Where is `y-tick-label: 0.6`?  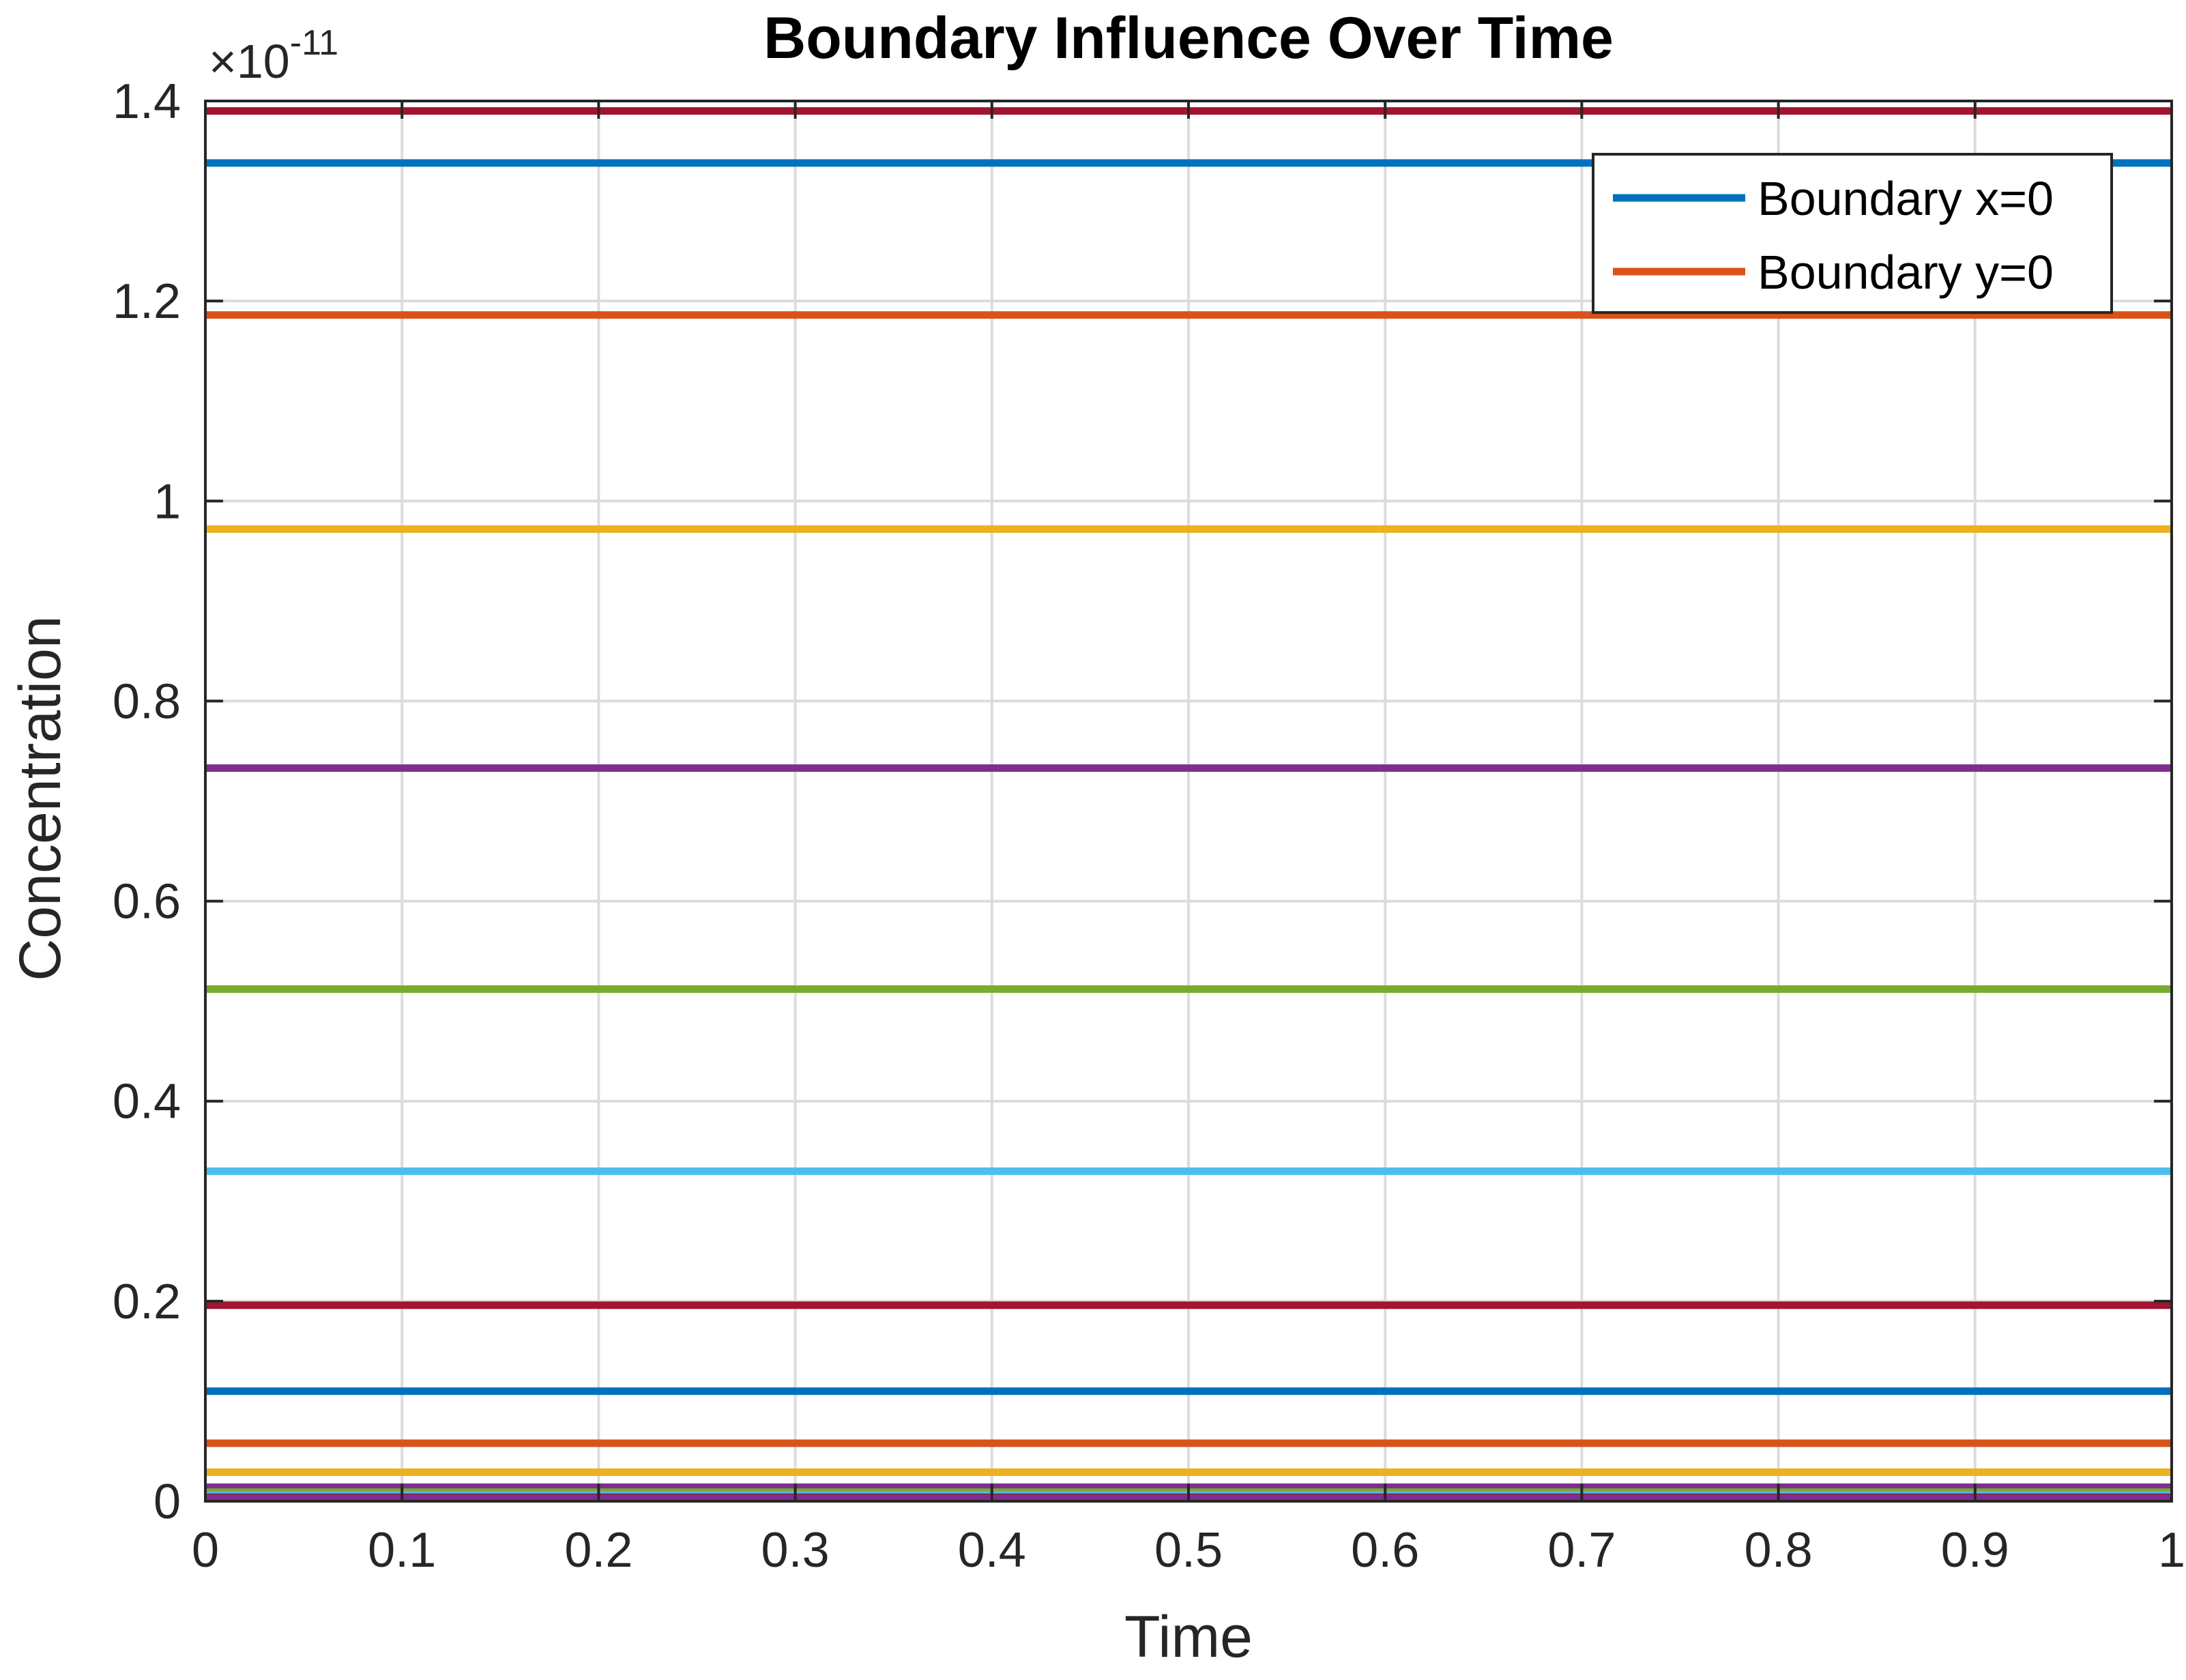 y-tick-label: 0.6 is located at coordinates (147, 902).